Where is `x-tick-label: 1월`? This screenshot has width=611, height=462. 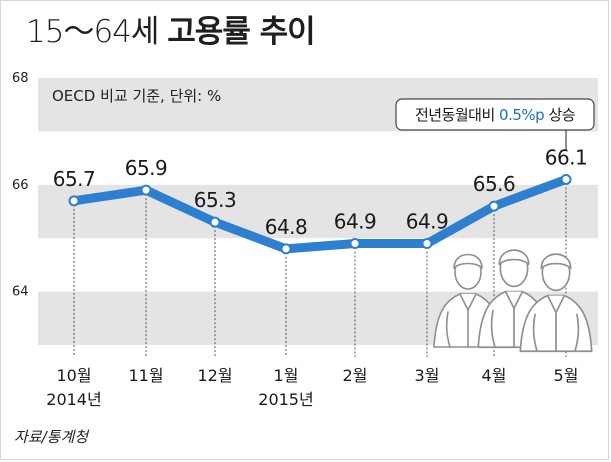
x-tick-label: 1월 is located at coordinates (286, 375).